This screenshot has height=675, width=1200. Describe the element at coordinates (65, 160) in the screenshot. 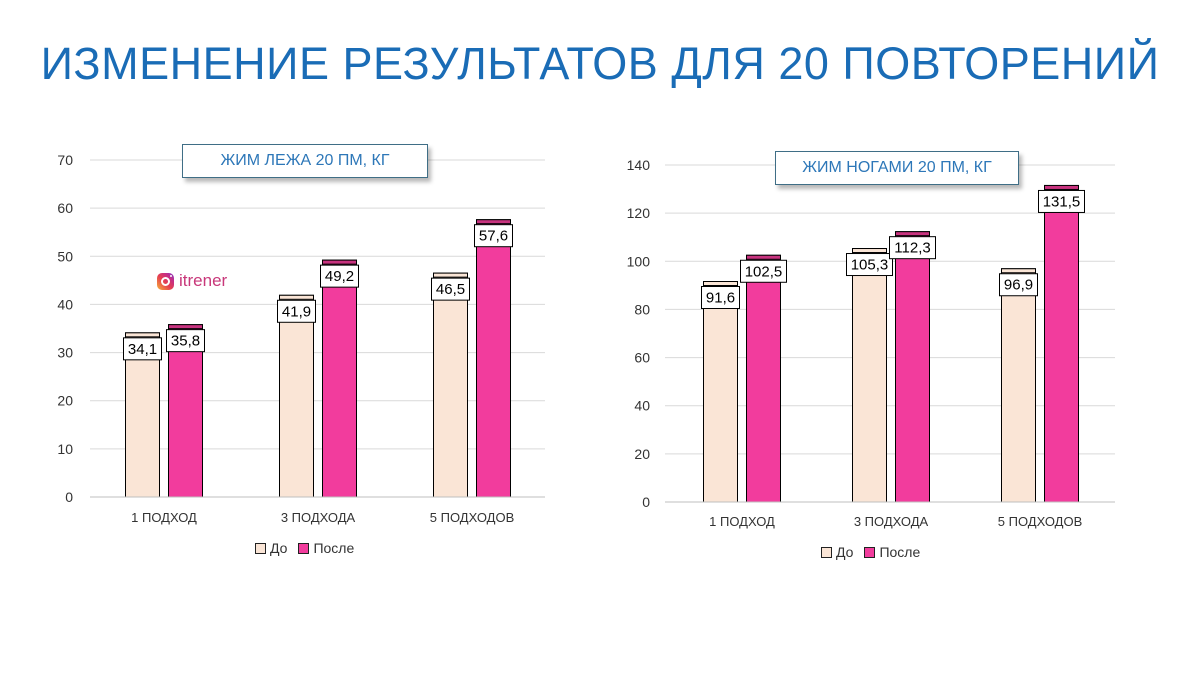

I see `y-tick-label: 70` at that location.